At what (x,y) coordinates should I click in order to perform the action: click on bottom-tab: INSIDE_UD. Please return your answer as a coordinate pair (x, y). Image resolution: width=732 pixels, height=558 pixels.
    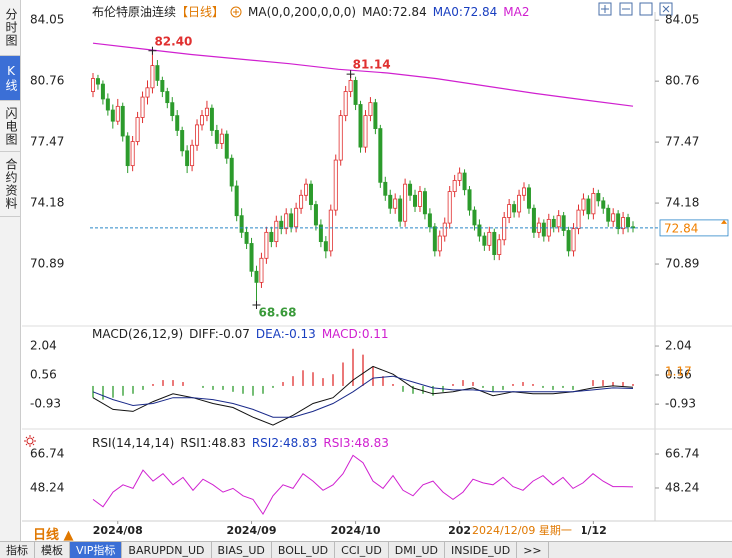
    Looking at the image, I should click on (481, 550).